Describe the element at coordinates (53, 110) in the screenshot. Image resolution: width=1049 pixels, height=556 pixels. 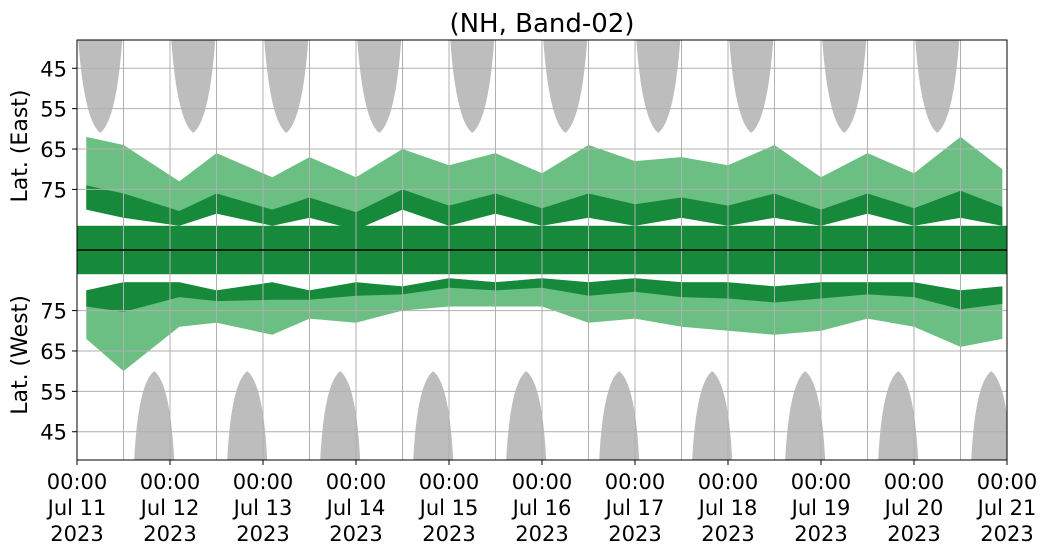
I see `y-tick-label-east: 55` at that location.